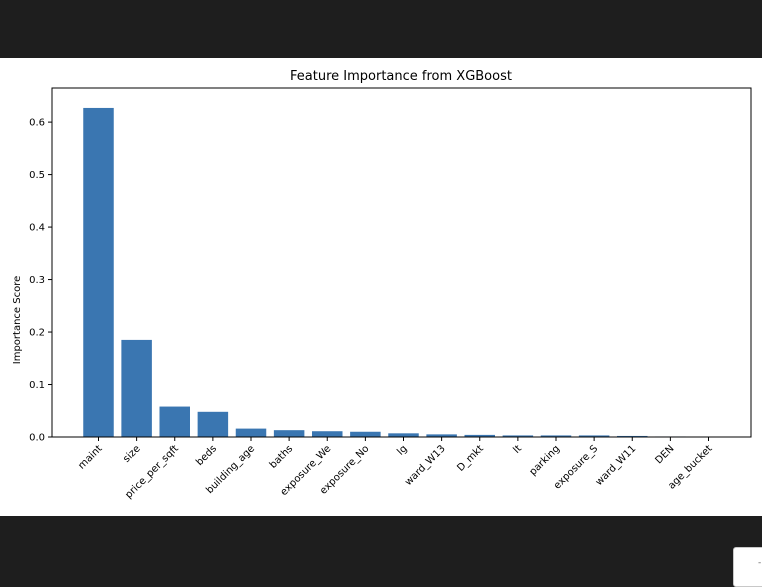 This screenshot has height=587, width=762. What do you see at coordinates (37, 280) in the screenshot?
I see `y-tick-label: 0.3` at bounding box center [37, 280].